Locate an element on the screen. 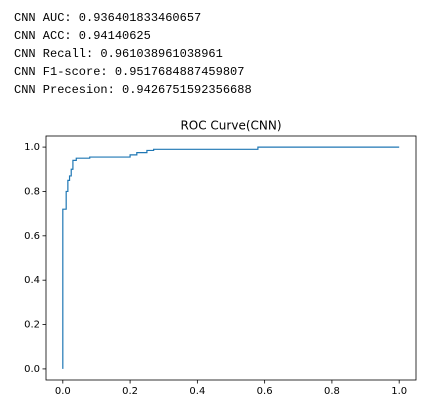 The image size is (447, 417). output-line: CNN AUC: 0.936401833460657 is located at coordinates (107, 18).